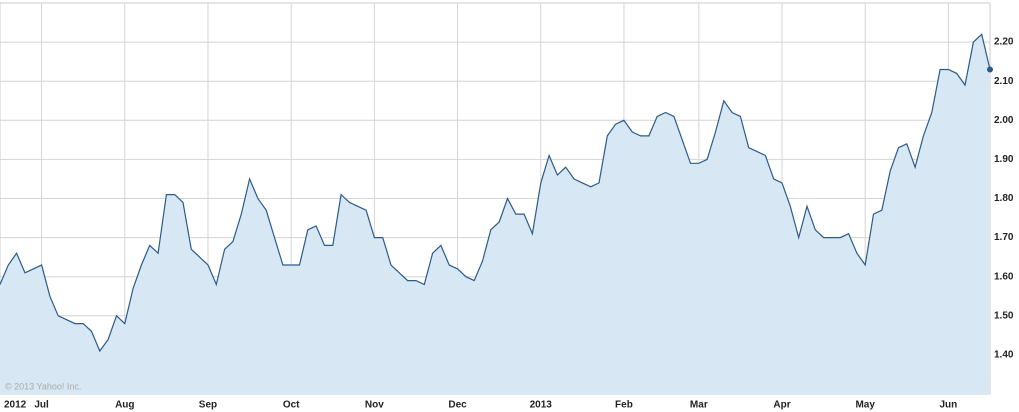 This screenshot has width=1019, height=412. I want to click on y-tick-label: 1.40, so click(1004, 355).